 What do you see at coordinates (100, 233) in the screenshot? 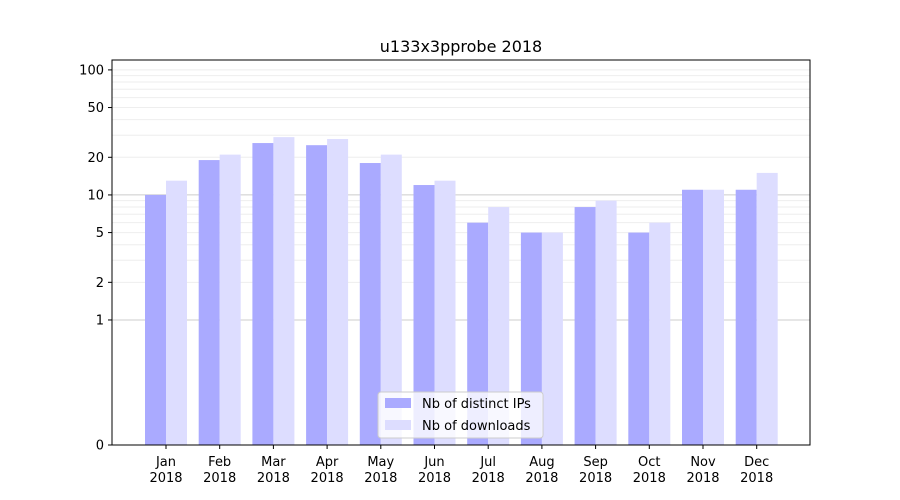
I see `y-tick-label: 5` at bounding box center [100, 233].